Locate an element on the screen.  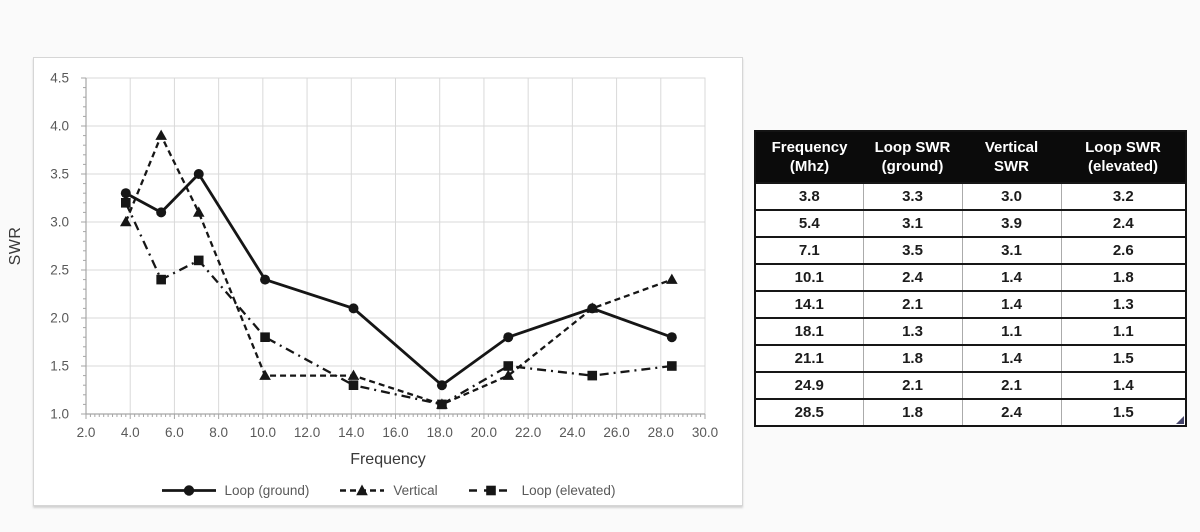
table-row: 21.1 1.8 1.4 1.5 is located at coordinates (970, 358).